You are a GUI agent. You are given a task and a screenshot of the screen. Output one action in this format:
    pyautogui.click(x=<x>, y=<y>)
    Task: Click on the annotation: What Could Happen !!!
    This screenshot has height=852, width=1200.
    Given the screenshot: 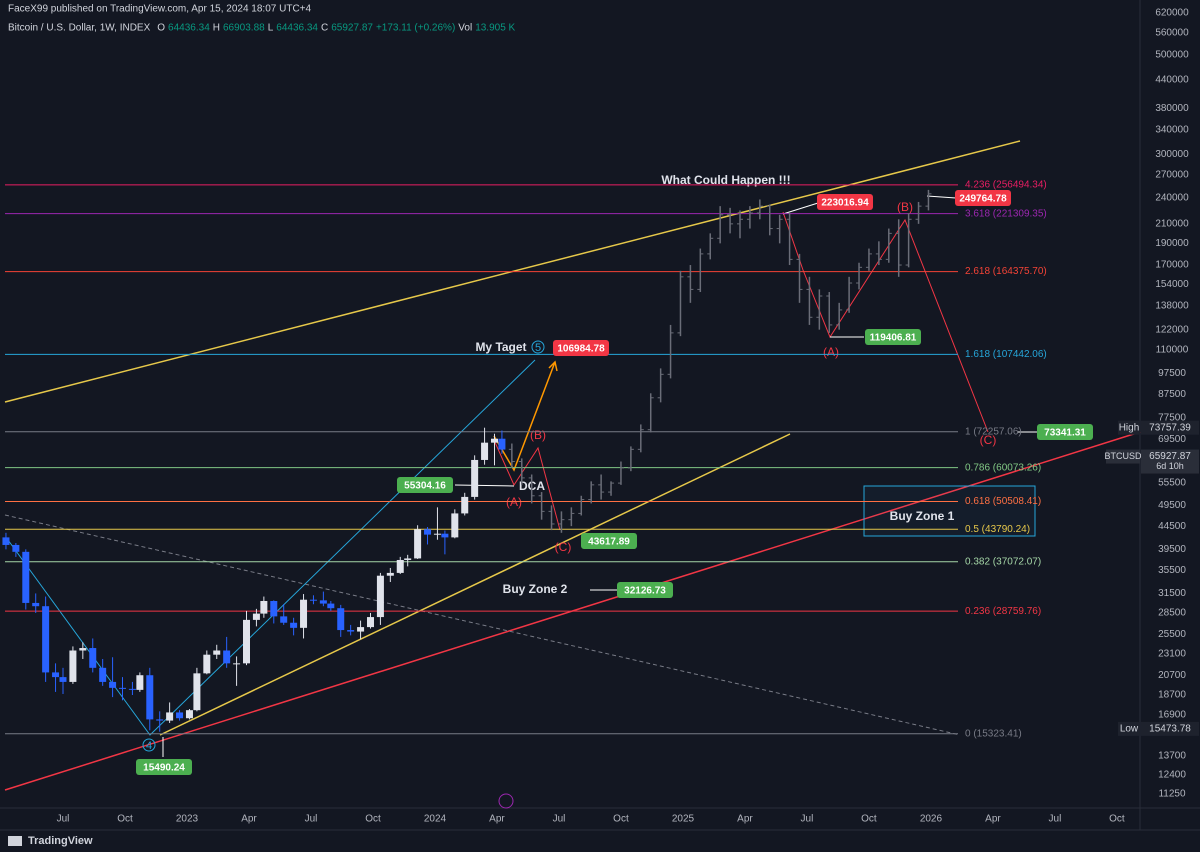 What is the action you would take?
    pyautogui.click(x=725, y=180)
    